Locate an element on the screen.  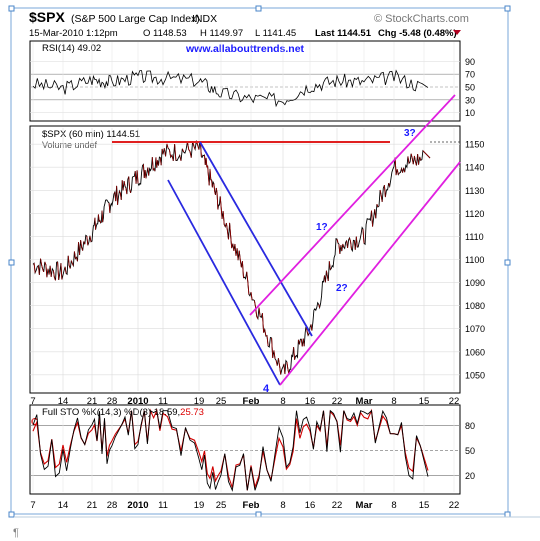
sto-tick-label: 50 is located at coordinates (470, 451).